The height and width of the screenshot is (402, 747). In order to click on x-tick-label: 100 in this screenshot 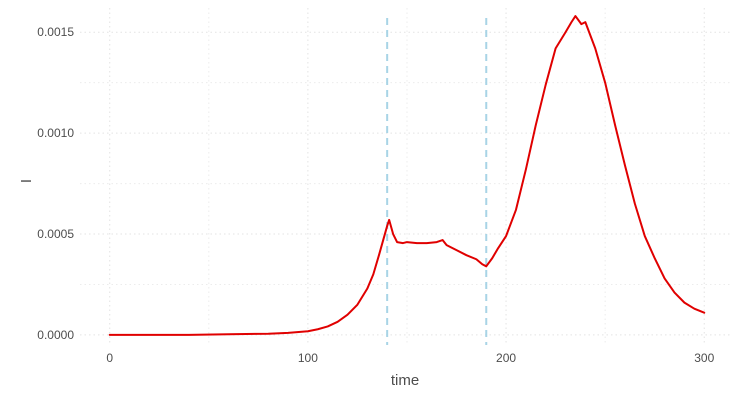, I will do `click(308, 358)`.